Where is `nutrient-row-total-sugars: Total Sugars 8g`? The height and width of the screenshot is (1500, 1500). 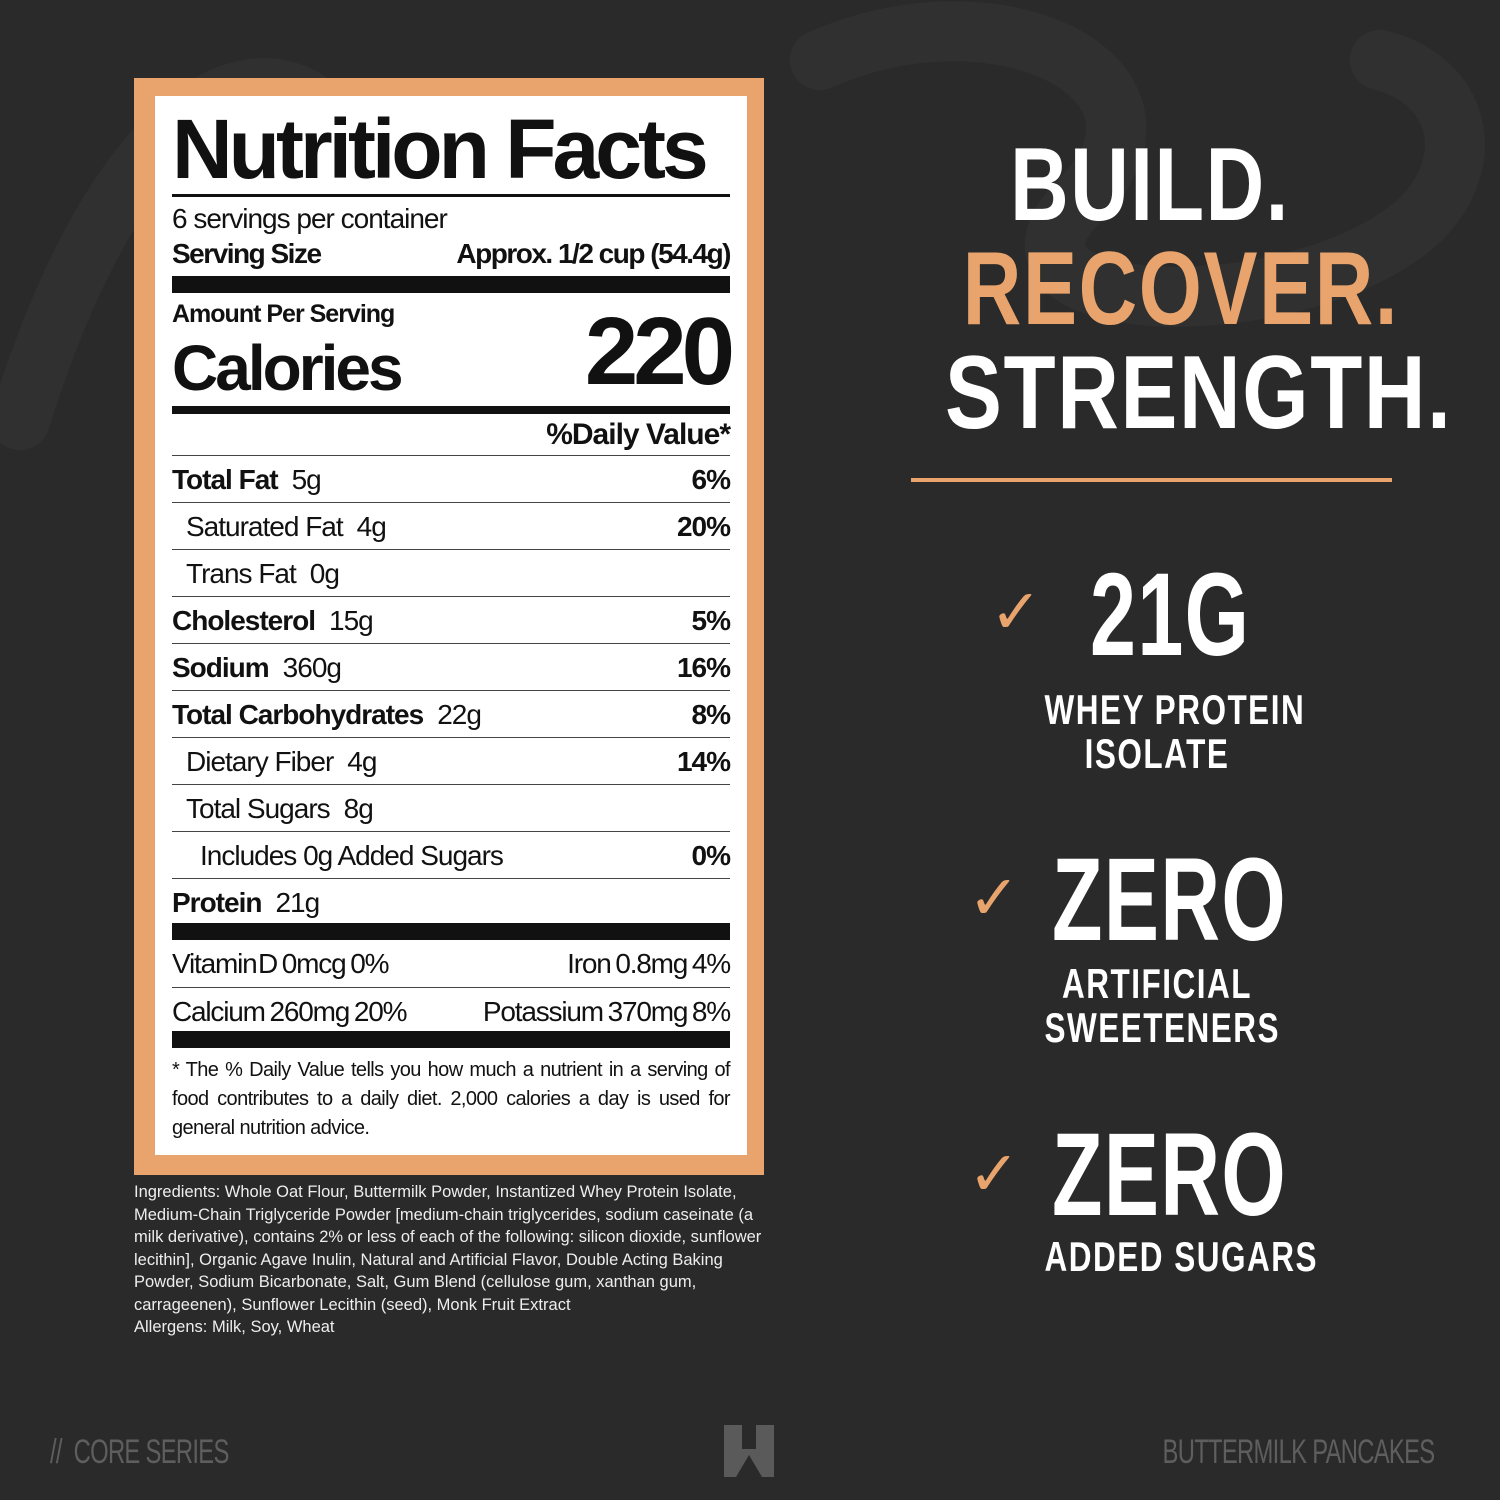
nutrient-row-total-sugars: Total Sugars 8g is located at coordinates (280, 808).